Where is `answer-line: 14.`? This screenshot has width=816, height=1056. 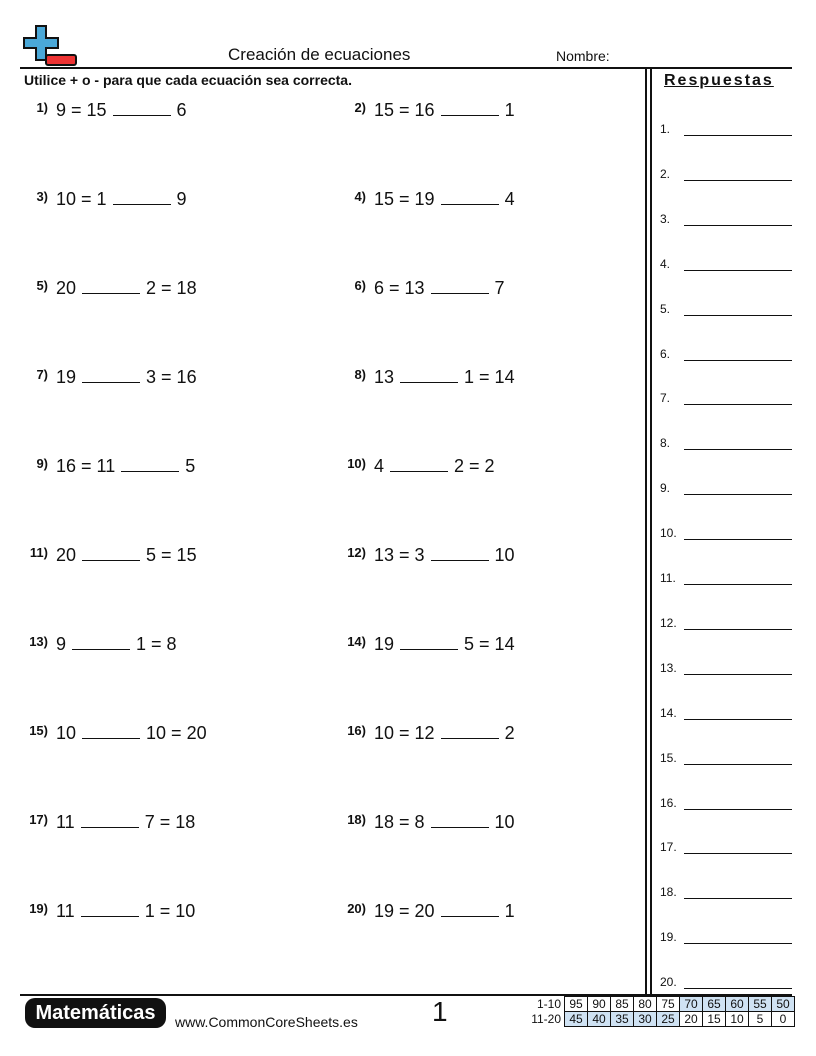 answer-line: 14. is located at coordinates (726, 713).